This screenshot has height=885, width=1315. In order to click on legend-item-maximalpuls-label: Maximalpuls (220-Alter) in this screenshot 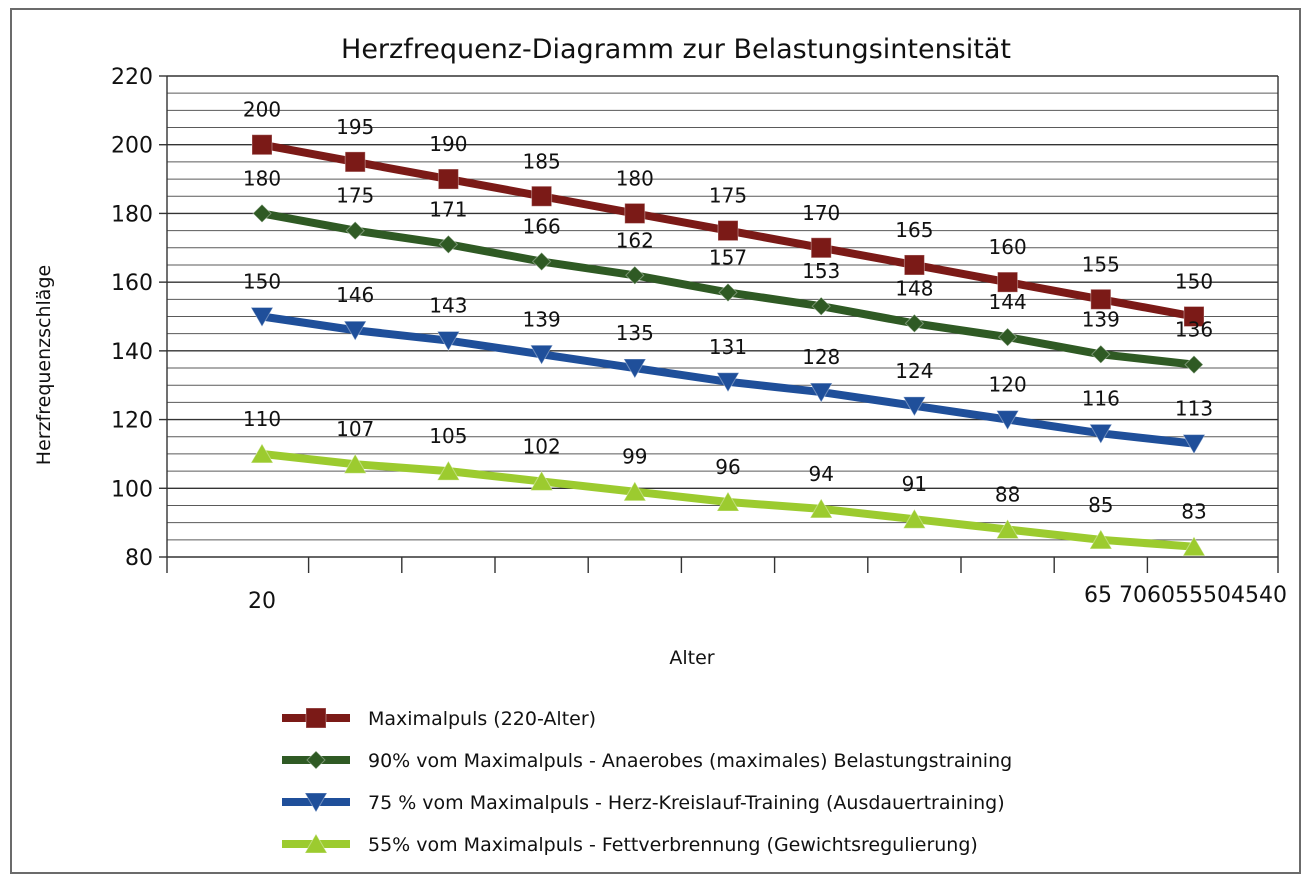, I will do `click(482, 719)`.